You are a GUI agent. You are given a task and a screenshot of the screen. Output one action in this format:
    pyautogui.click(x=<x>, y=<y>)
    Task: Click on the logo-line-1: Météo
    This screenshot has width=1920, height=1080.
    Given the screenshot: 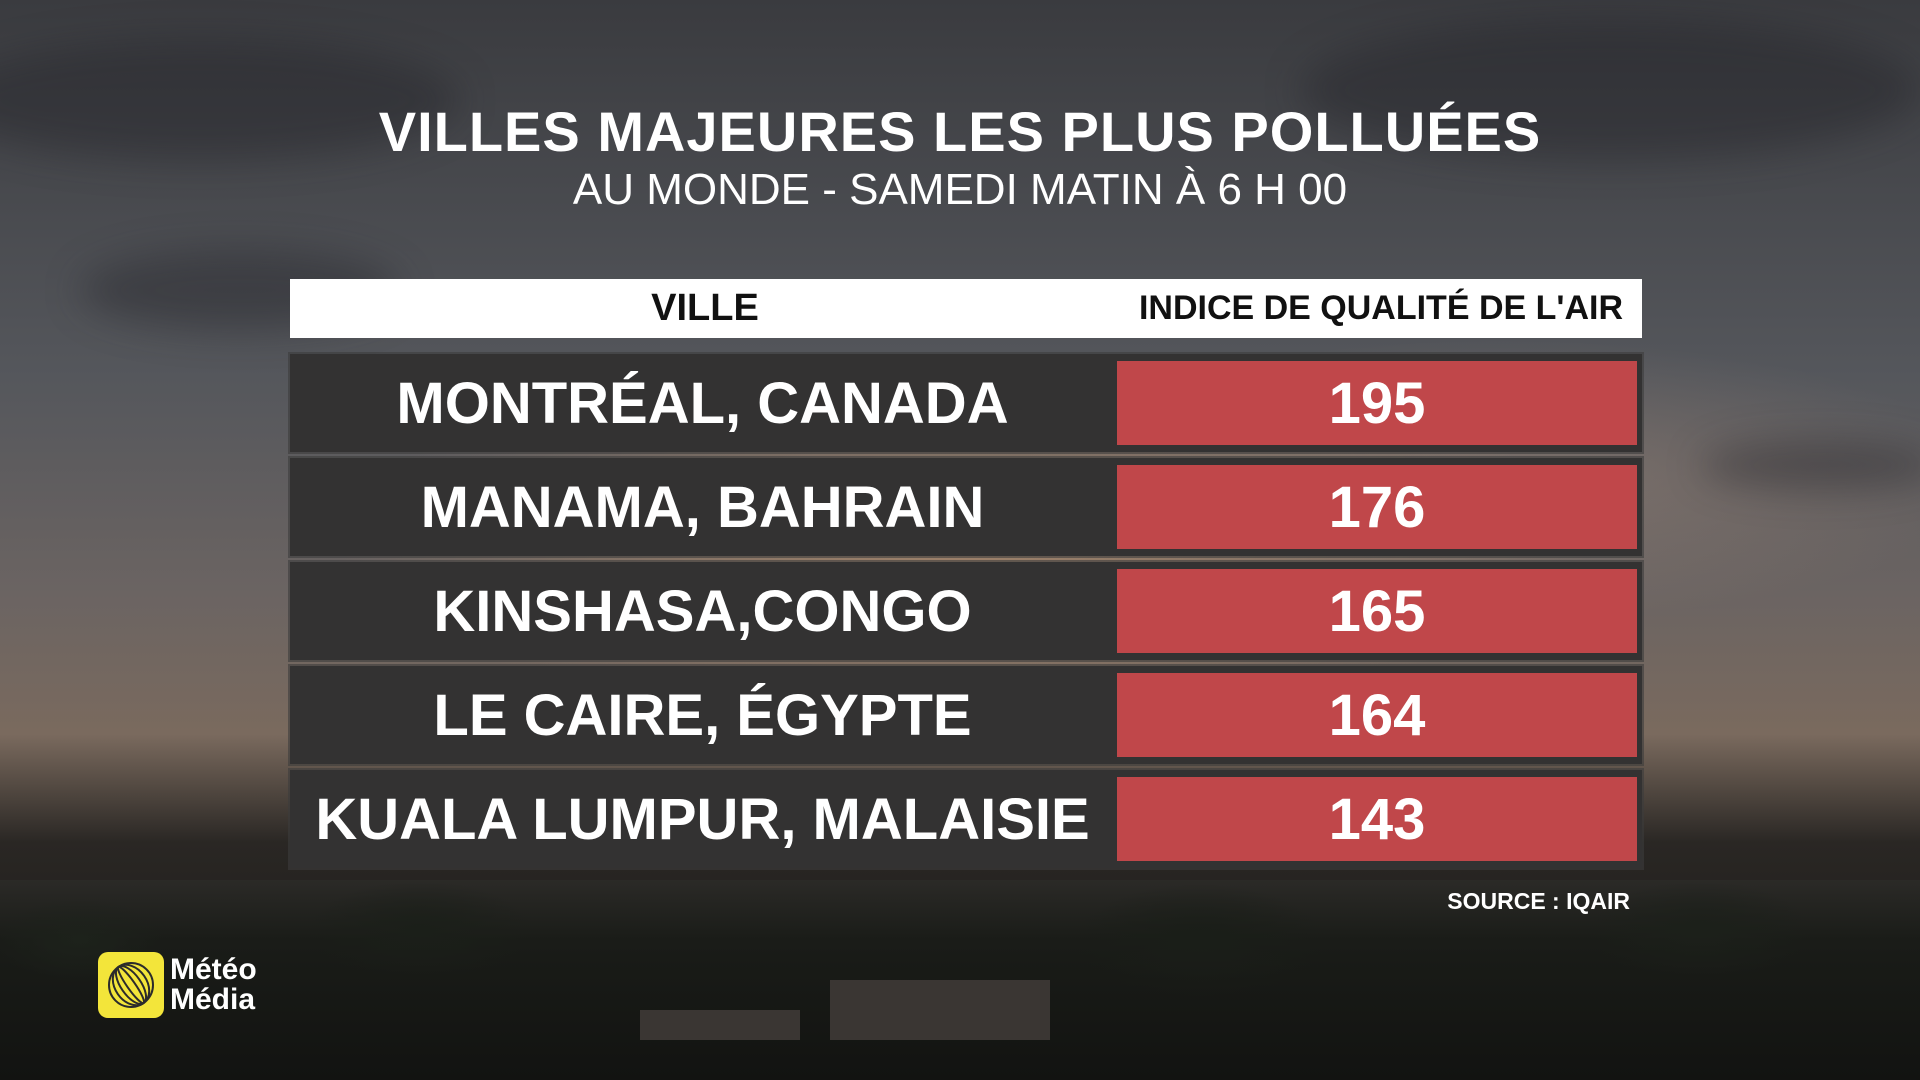 What is the action you would take?
    pyautogui.click(x=213, y=969)
    